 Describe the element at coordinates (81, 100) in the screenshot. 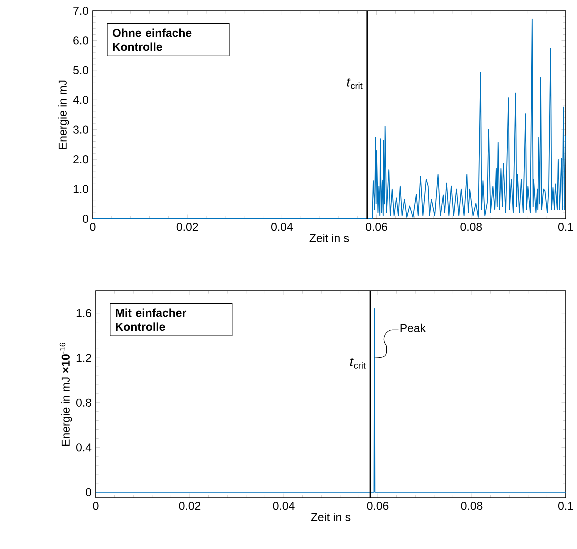

I see `y-tick-label: 4.0` at that location.